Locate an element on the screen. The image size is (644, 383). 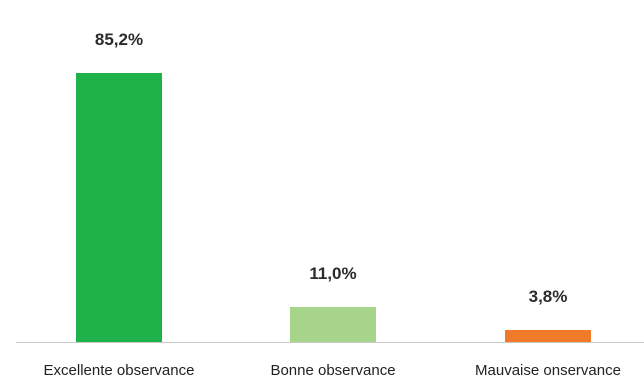
category-label-2: Bonne observance is located at coordinates (332, 370).